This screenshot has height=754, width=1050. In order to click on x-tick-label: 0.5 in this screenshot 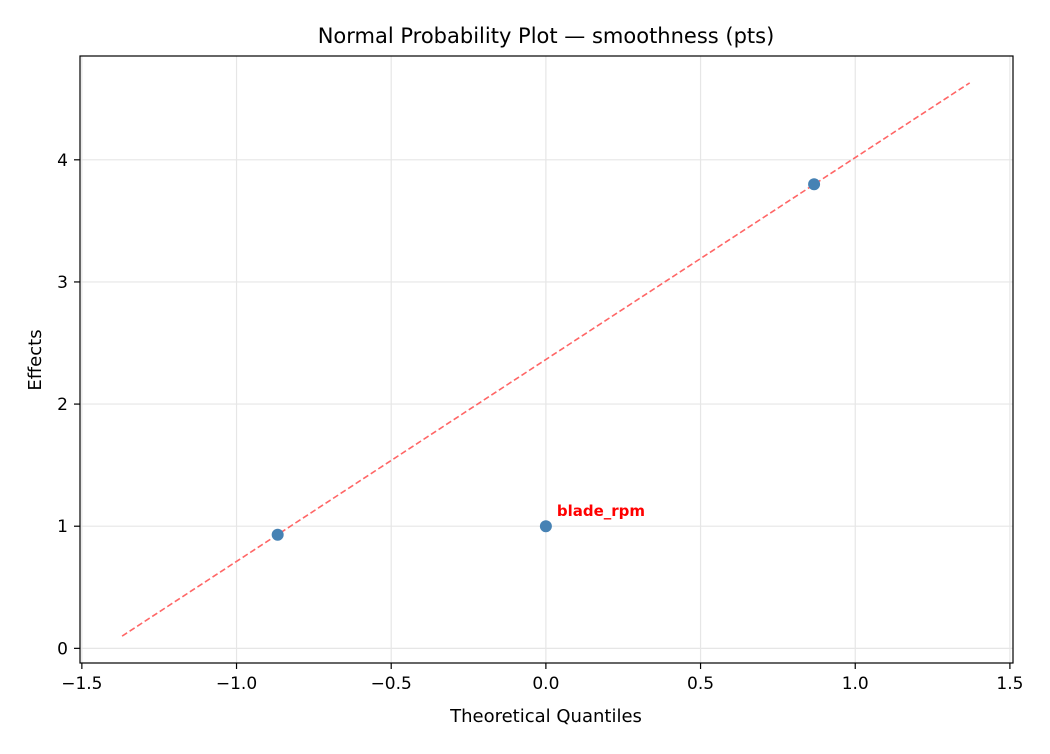, I will do `click(700, 684)`.